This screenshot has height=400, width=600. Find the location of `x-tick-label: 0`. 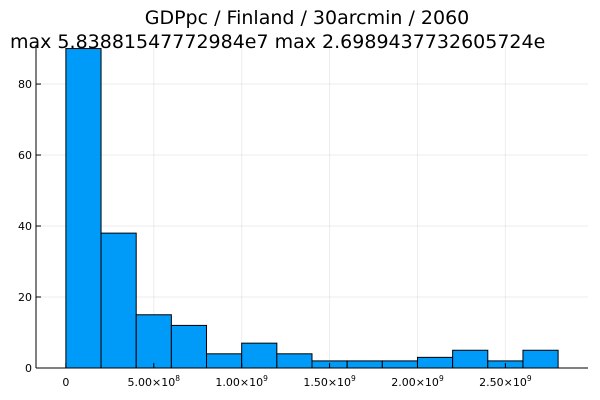

x-tick-label: 0 is located at coordinates (65, 382).